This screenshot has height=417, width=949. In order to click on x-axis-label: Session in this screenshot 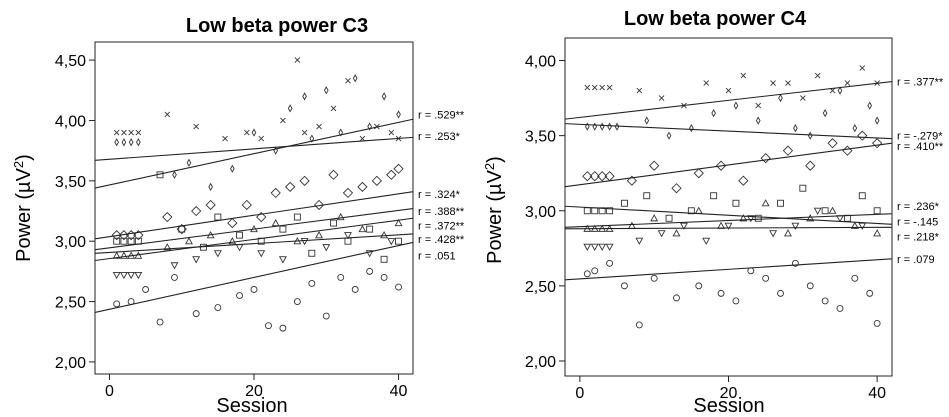, I will do `click(728, 406)`.